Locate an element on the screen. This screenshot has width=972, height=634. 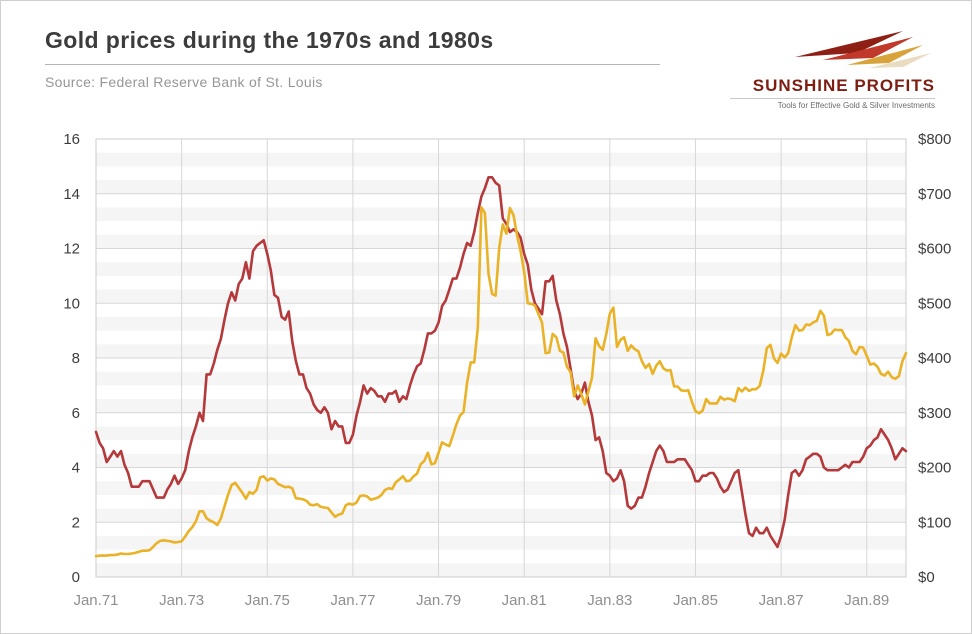
svg-text: $600 is located at coordinates (934, 249).